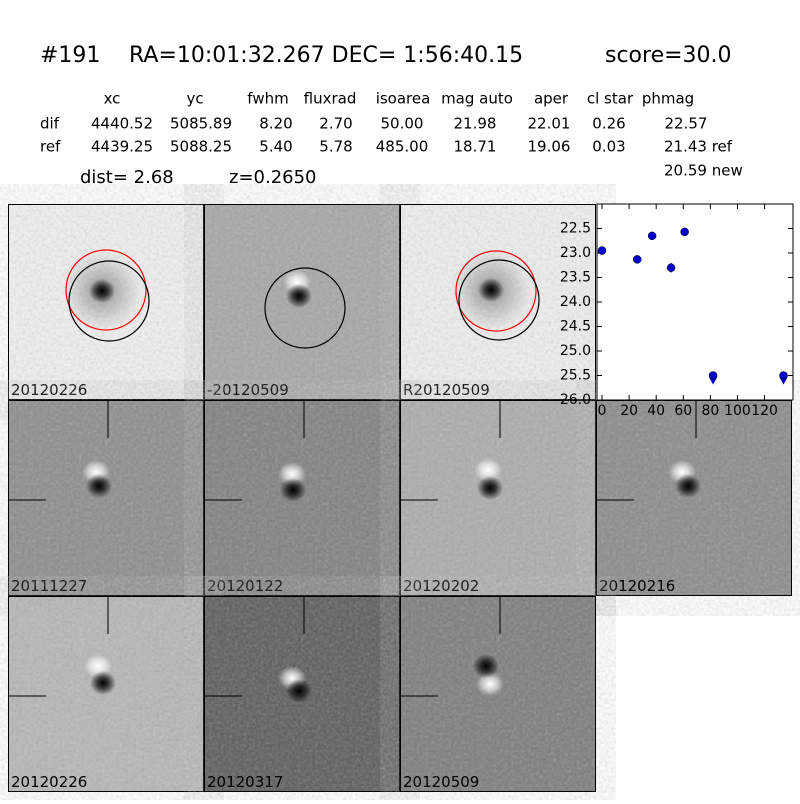 This screenshot has height=804, width=800. Describe the element at coordinates (695, 302) in the screenshot. I see `plot-area` at that location.